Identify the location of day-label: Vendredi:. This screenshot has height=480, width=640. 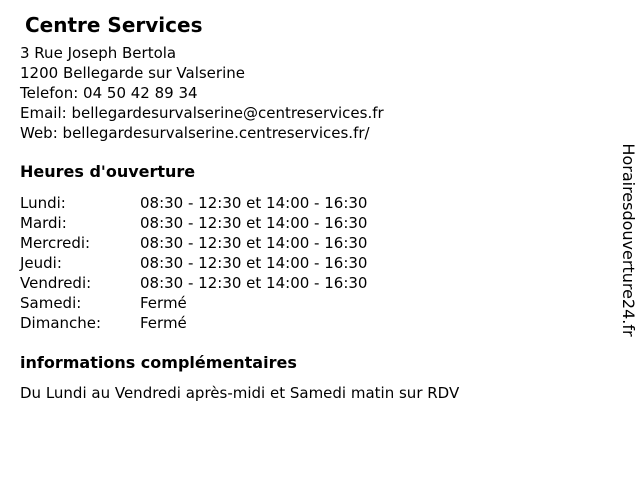
(56, 283).